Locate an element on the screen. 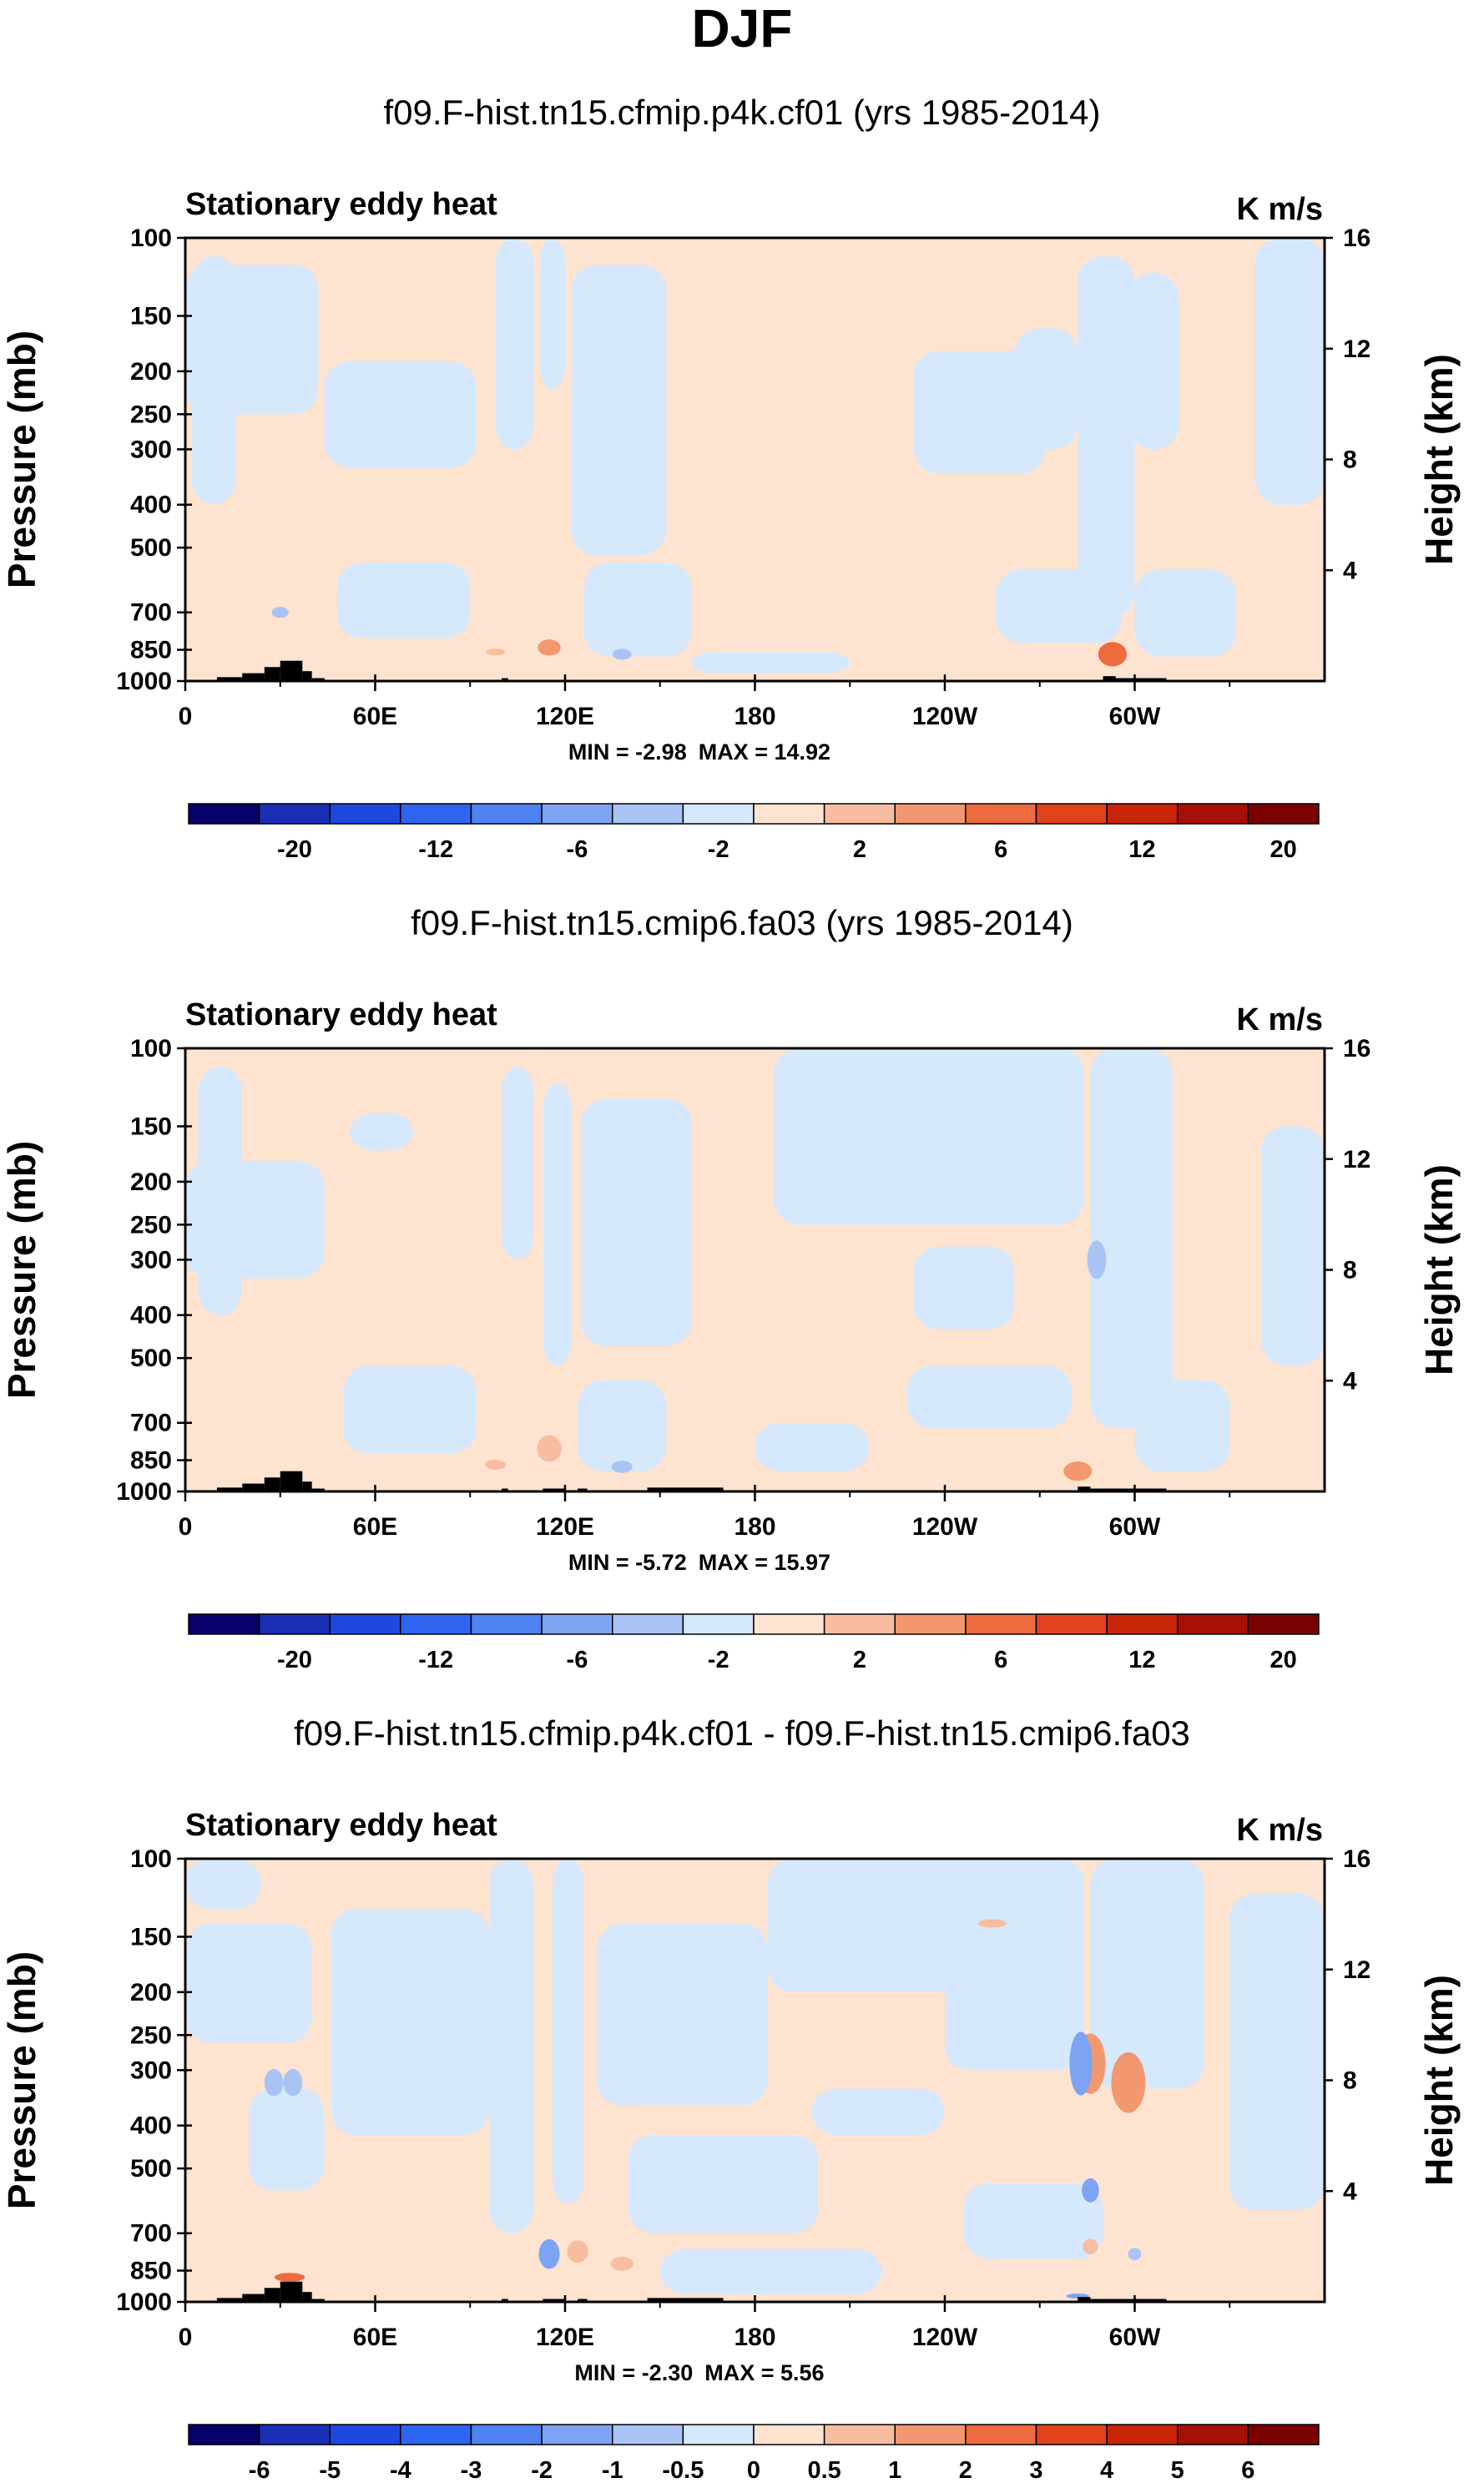 The image size is (1484, 2483). colorbar-label: 1 is located at coordinates (894, 2470).